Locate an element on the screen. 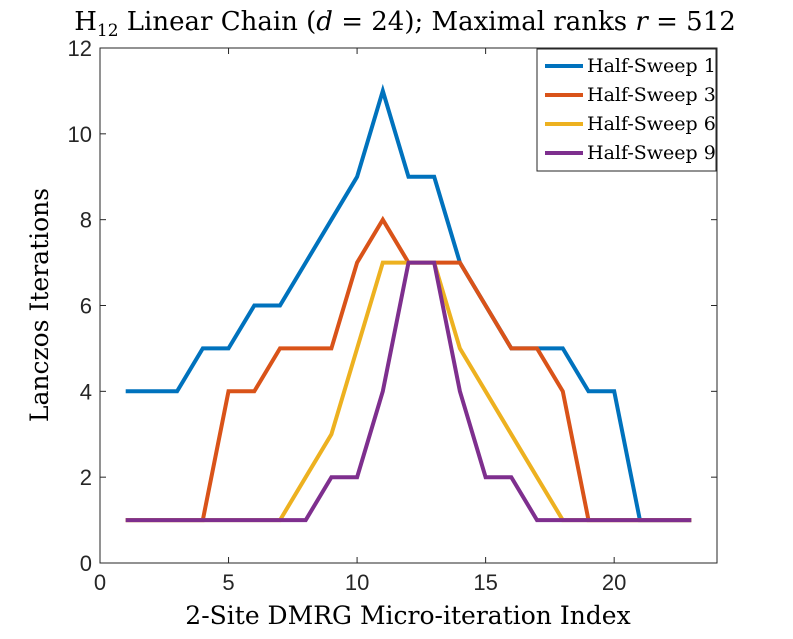  title-d-value: = 24); Maximal ranks is located at coordinates (484, 22).